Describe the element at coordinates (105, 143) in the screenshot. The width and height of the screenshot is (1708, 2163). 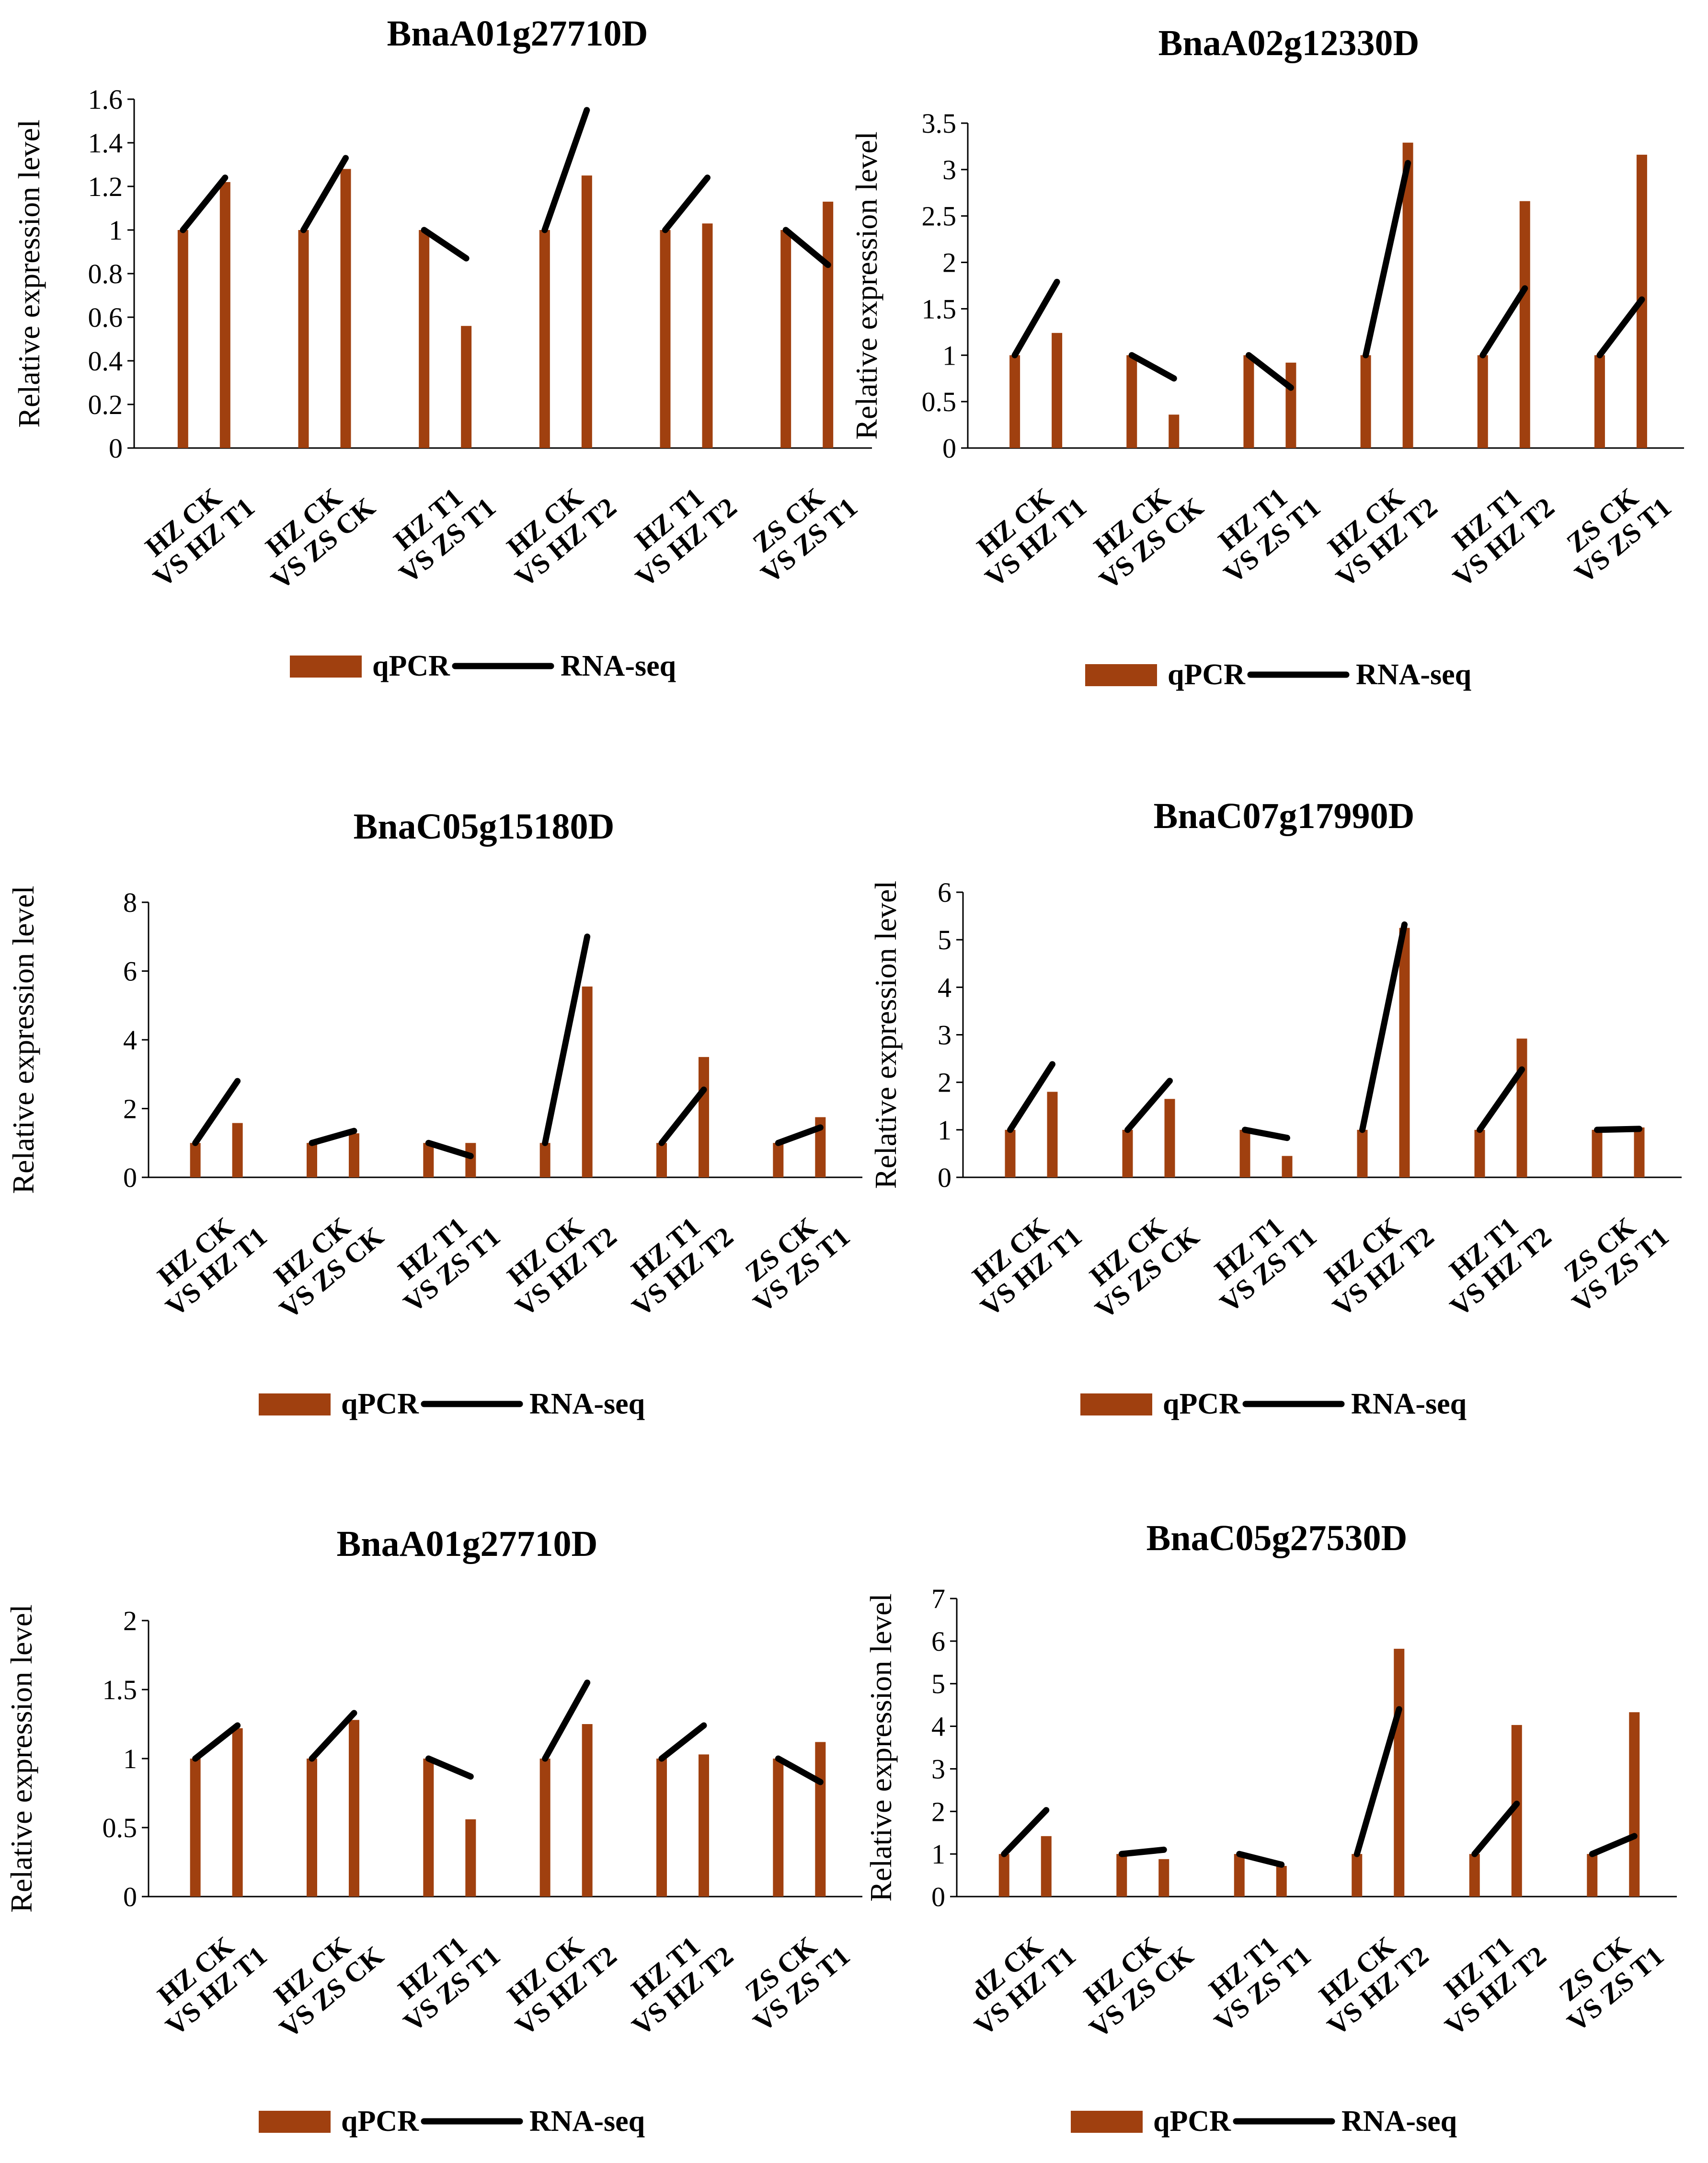
I see `y-tick-label: 1.4` at that location.